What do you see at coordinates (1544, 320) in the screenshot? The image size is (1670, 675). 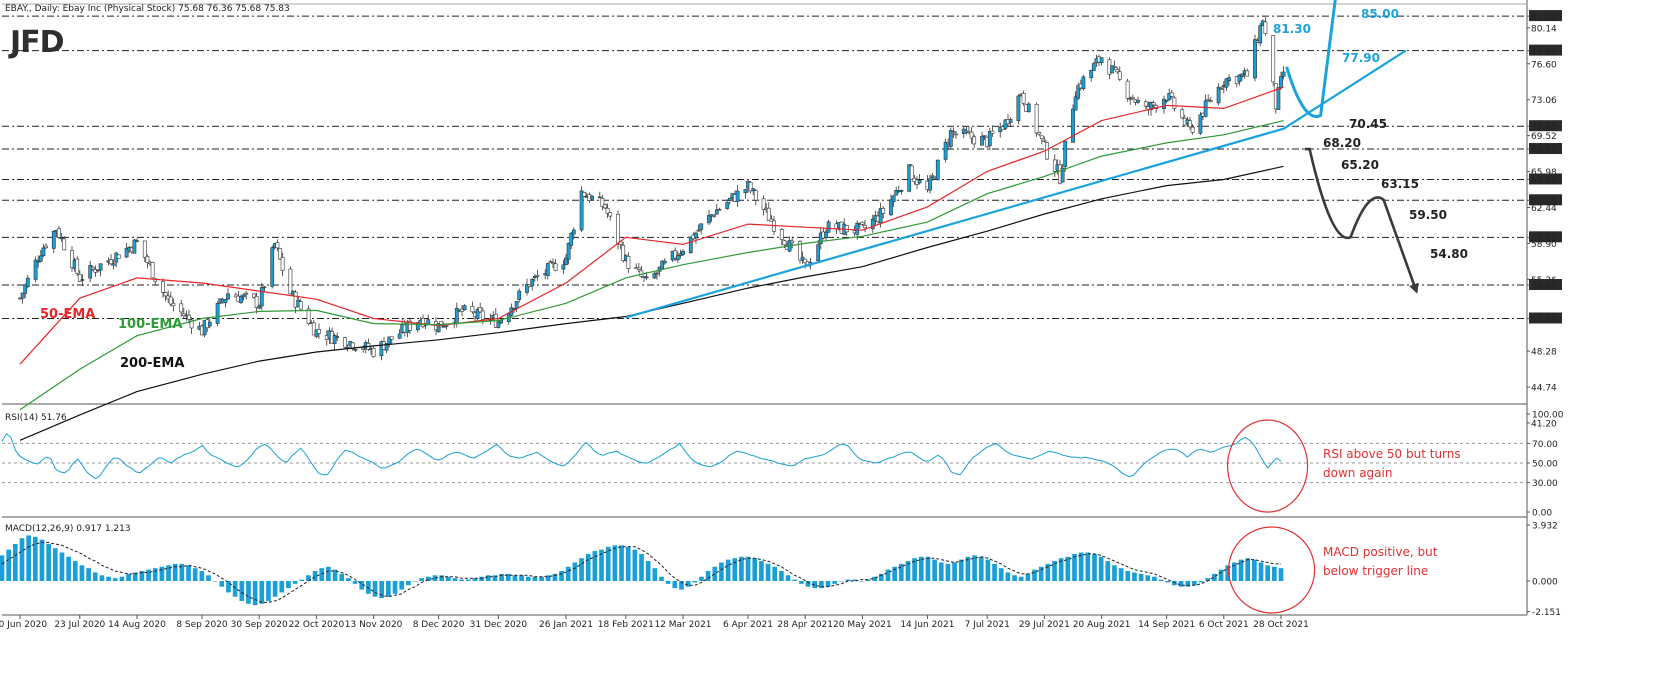 I see `price-axis-label: 51.50` at bounding box center [1544, 320].